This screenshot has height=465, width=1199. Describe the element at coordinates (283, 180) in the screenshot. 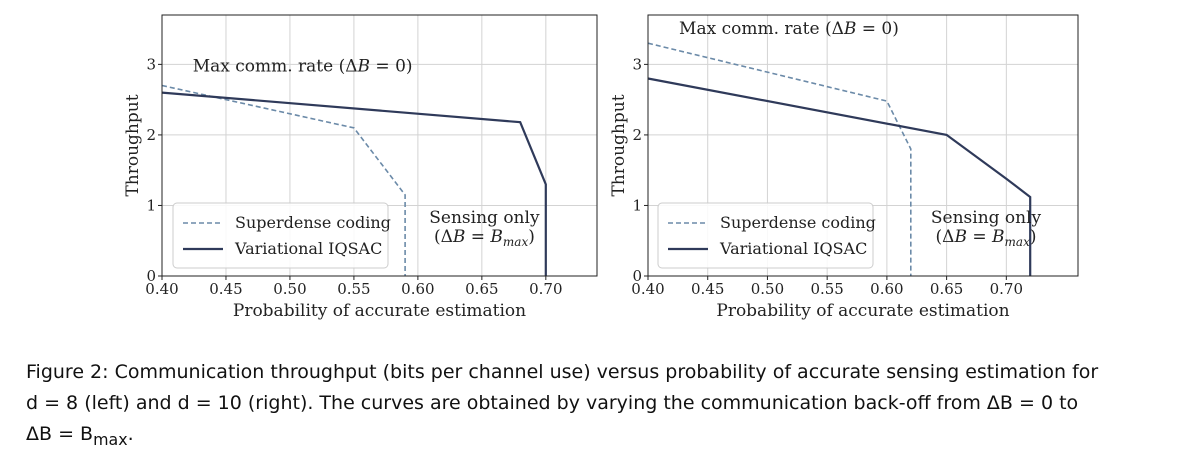

I see `superdense-coding-line` at that location.